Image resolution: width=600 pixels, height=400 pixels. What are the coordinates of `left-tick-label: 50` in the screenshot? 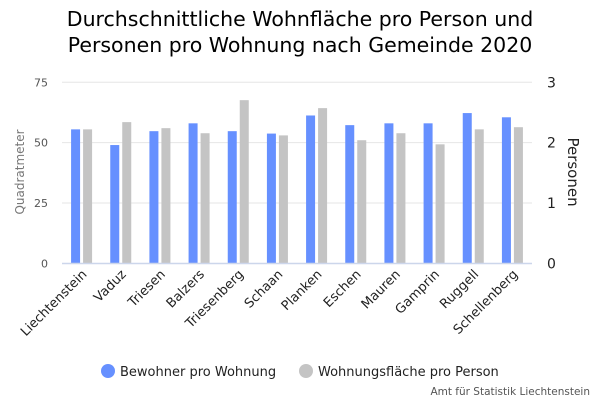 It's located at (41, 143).